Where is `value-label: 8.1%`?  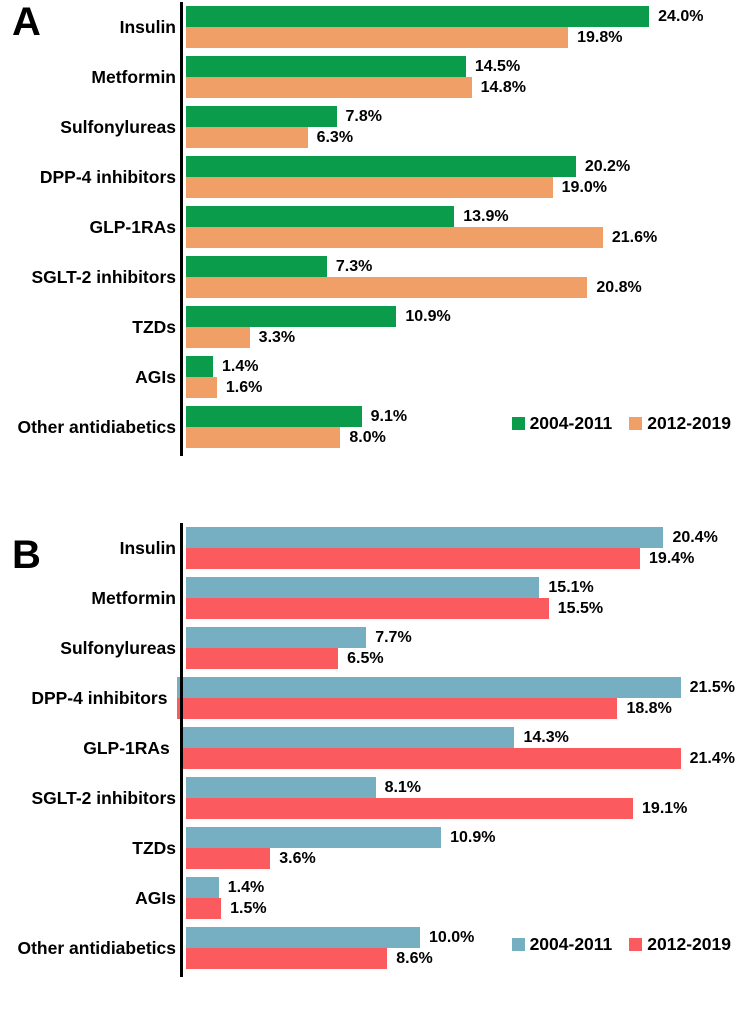
value-label: 8.1% is located at coordinates (403, 787).